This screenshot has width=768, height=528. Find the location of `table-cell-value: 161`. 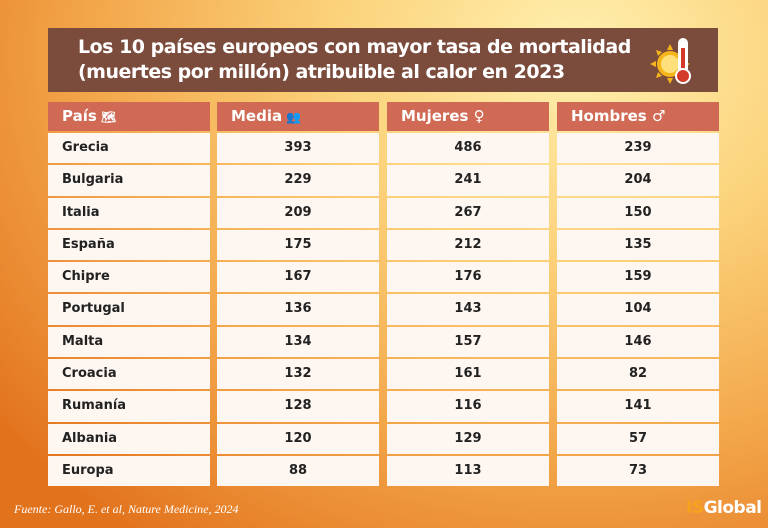

table-cell-value: 161 is located at coordinates (468, 374).